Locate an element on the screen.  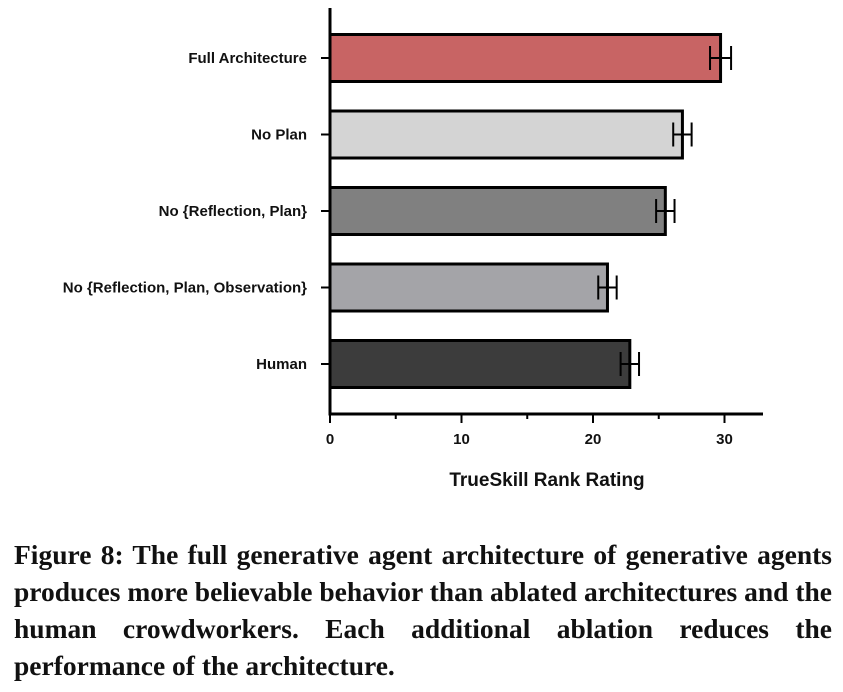
category-label-no-reflection-plan-observation: No {Reflection, Plan, Observation} is located at coordinates (185, 288).